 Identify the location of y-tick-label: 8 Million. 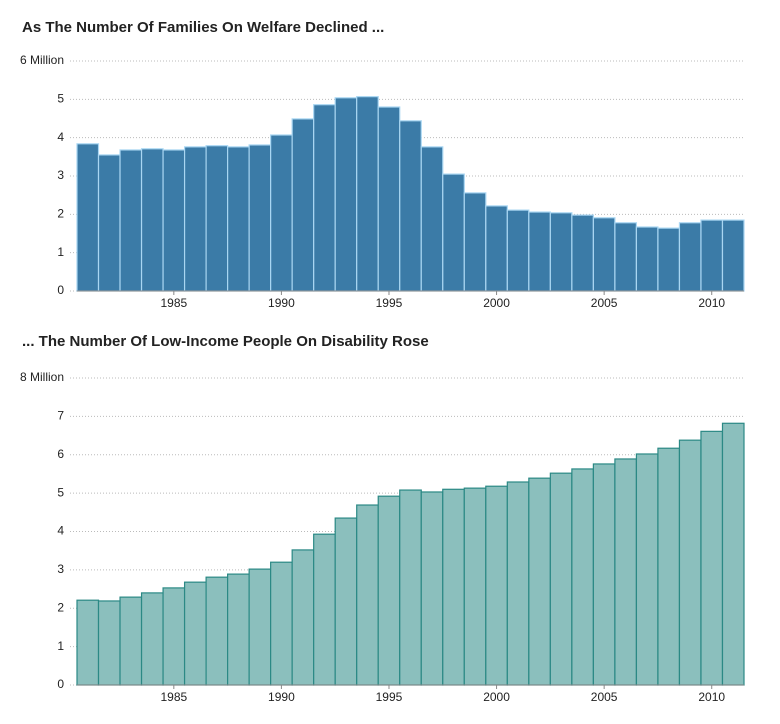
(42, 377).